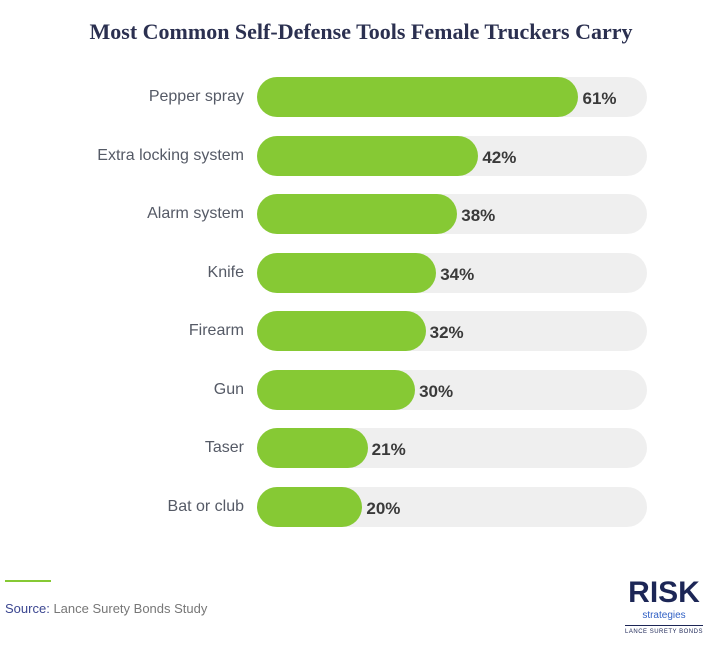 This screenshot has width=722, height=648. What do you see at coordinates (664, 592) in the screenshot?
I see `logo-brand: RISK` at bounding box center [664, 592].